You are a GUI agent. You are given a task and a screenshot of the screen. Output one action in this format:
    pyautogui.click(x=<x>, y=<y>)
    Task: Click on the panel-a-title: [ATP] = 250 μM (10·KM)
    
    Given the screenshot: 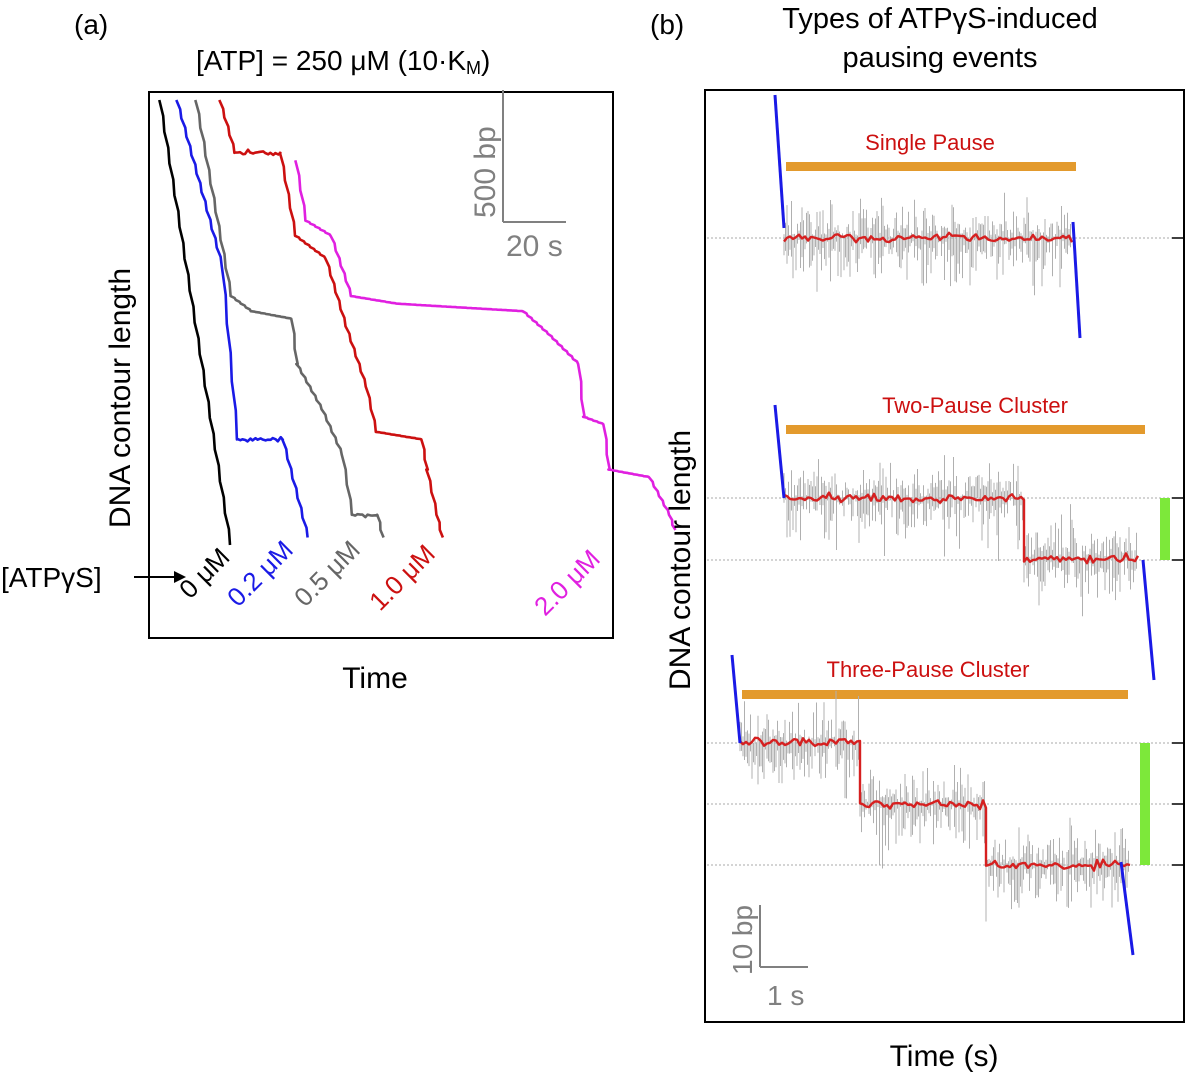 What is the action you would take?
    pyautogui.click(x=343, y=61)
    